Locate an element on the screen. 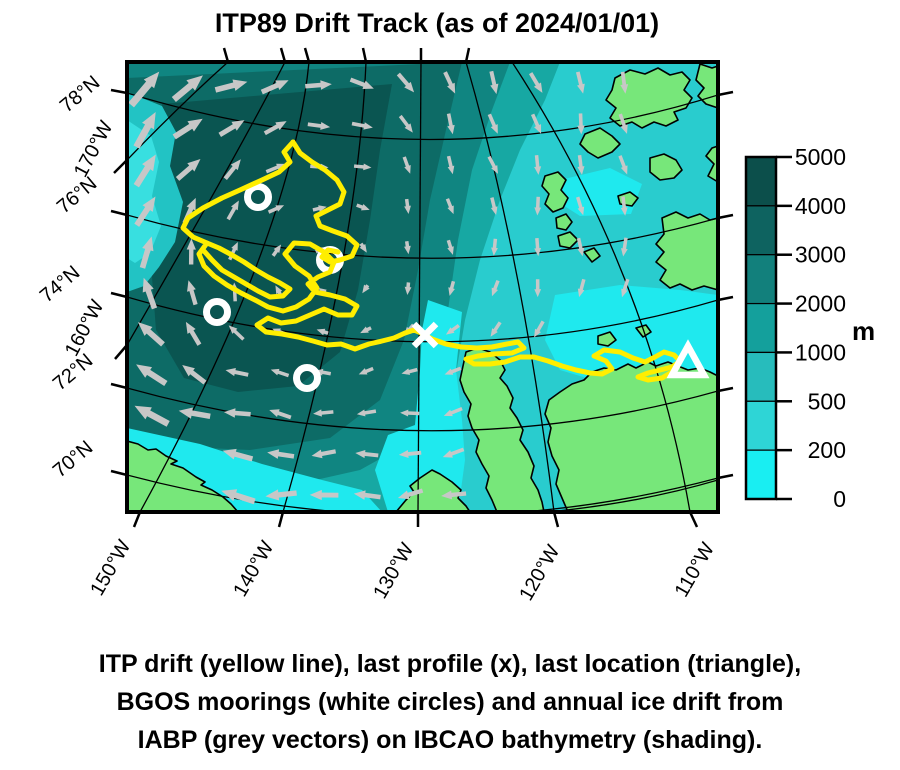  colorbar-outline is located at coordinates (761, 328).